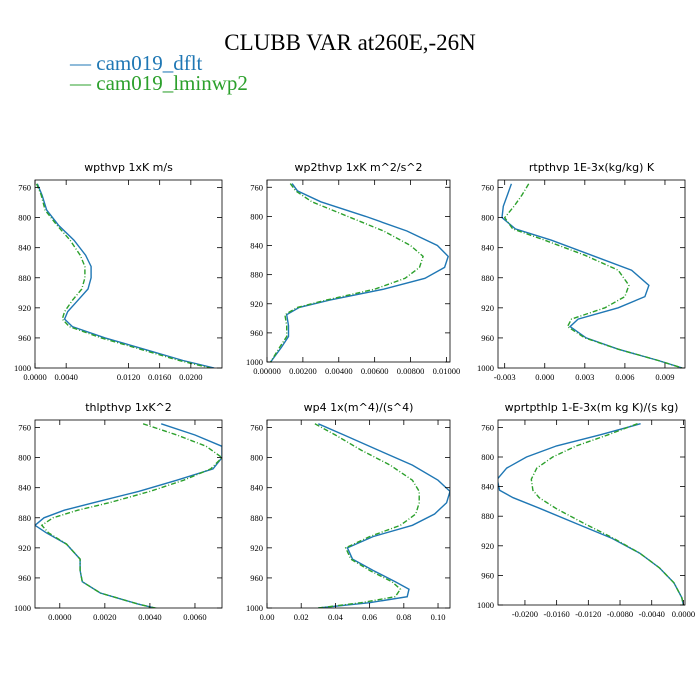  I want to click on x-tick-label: 0.04, so click(336, 617).